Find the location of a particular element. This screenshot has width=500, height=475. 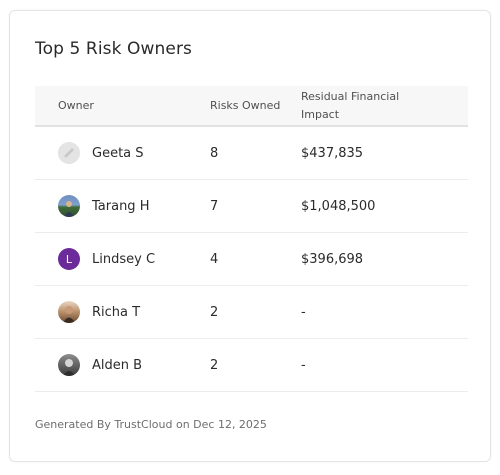

generated-footer: Generated By TrustCloud on Dec 12, 2025 is located at coordinates (151, 424).